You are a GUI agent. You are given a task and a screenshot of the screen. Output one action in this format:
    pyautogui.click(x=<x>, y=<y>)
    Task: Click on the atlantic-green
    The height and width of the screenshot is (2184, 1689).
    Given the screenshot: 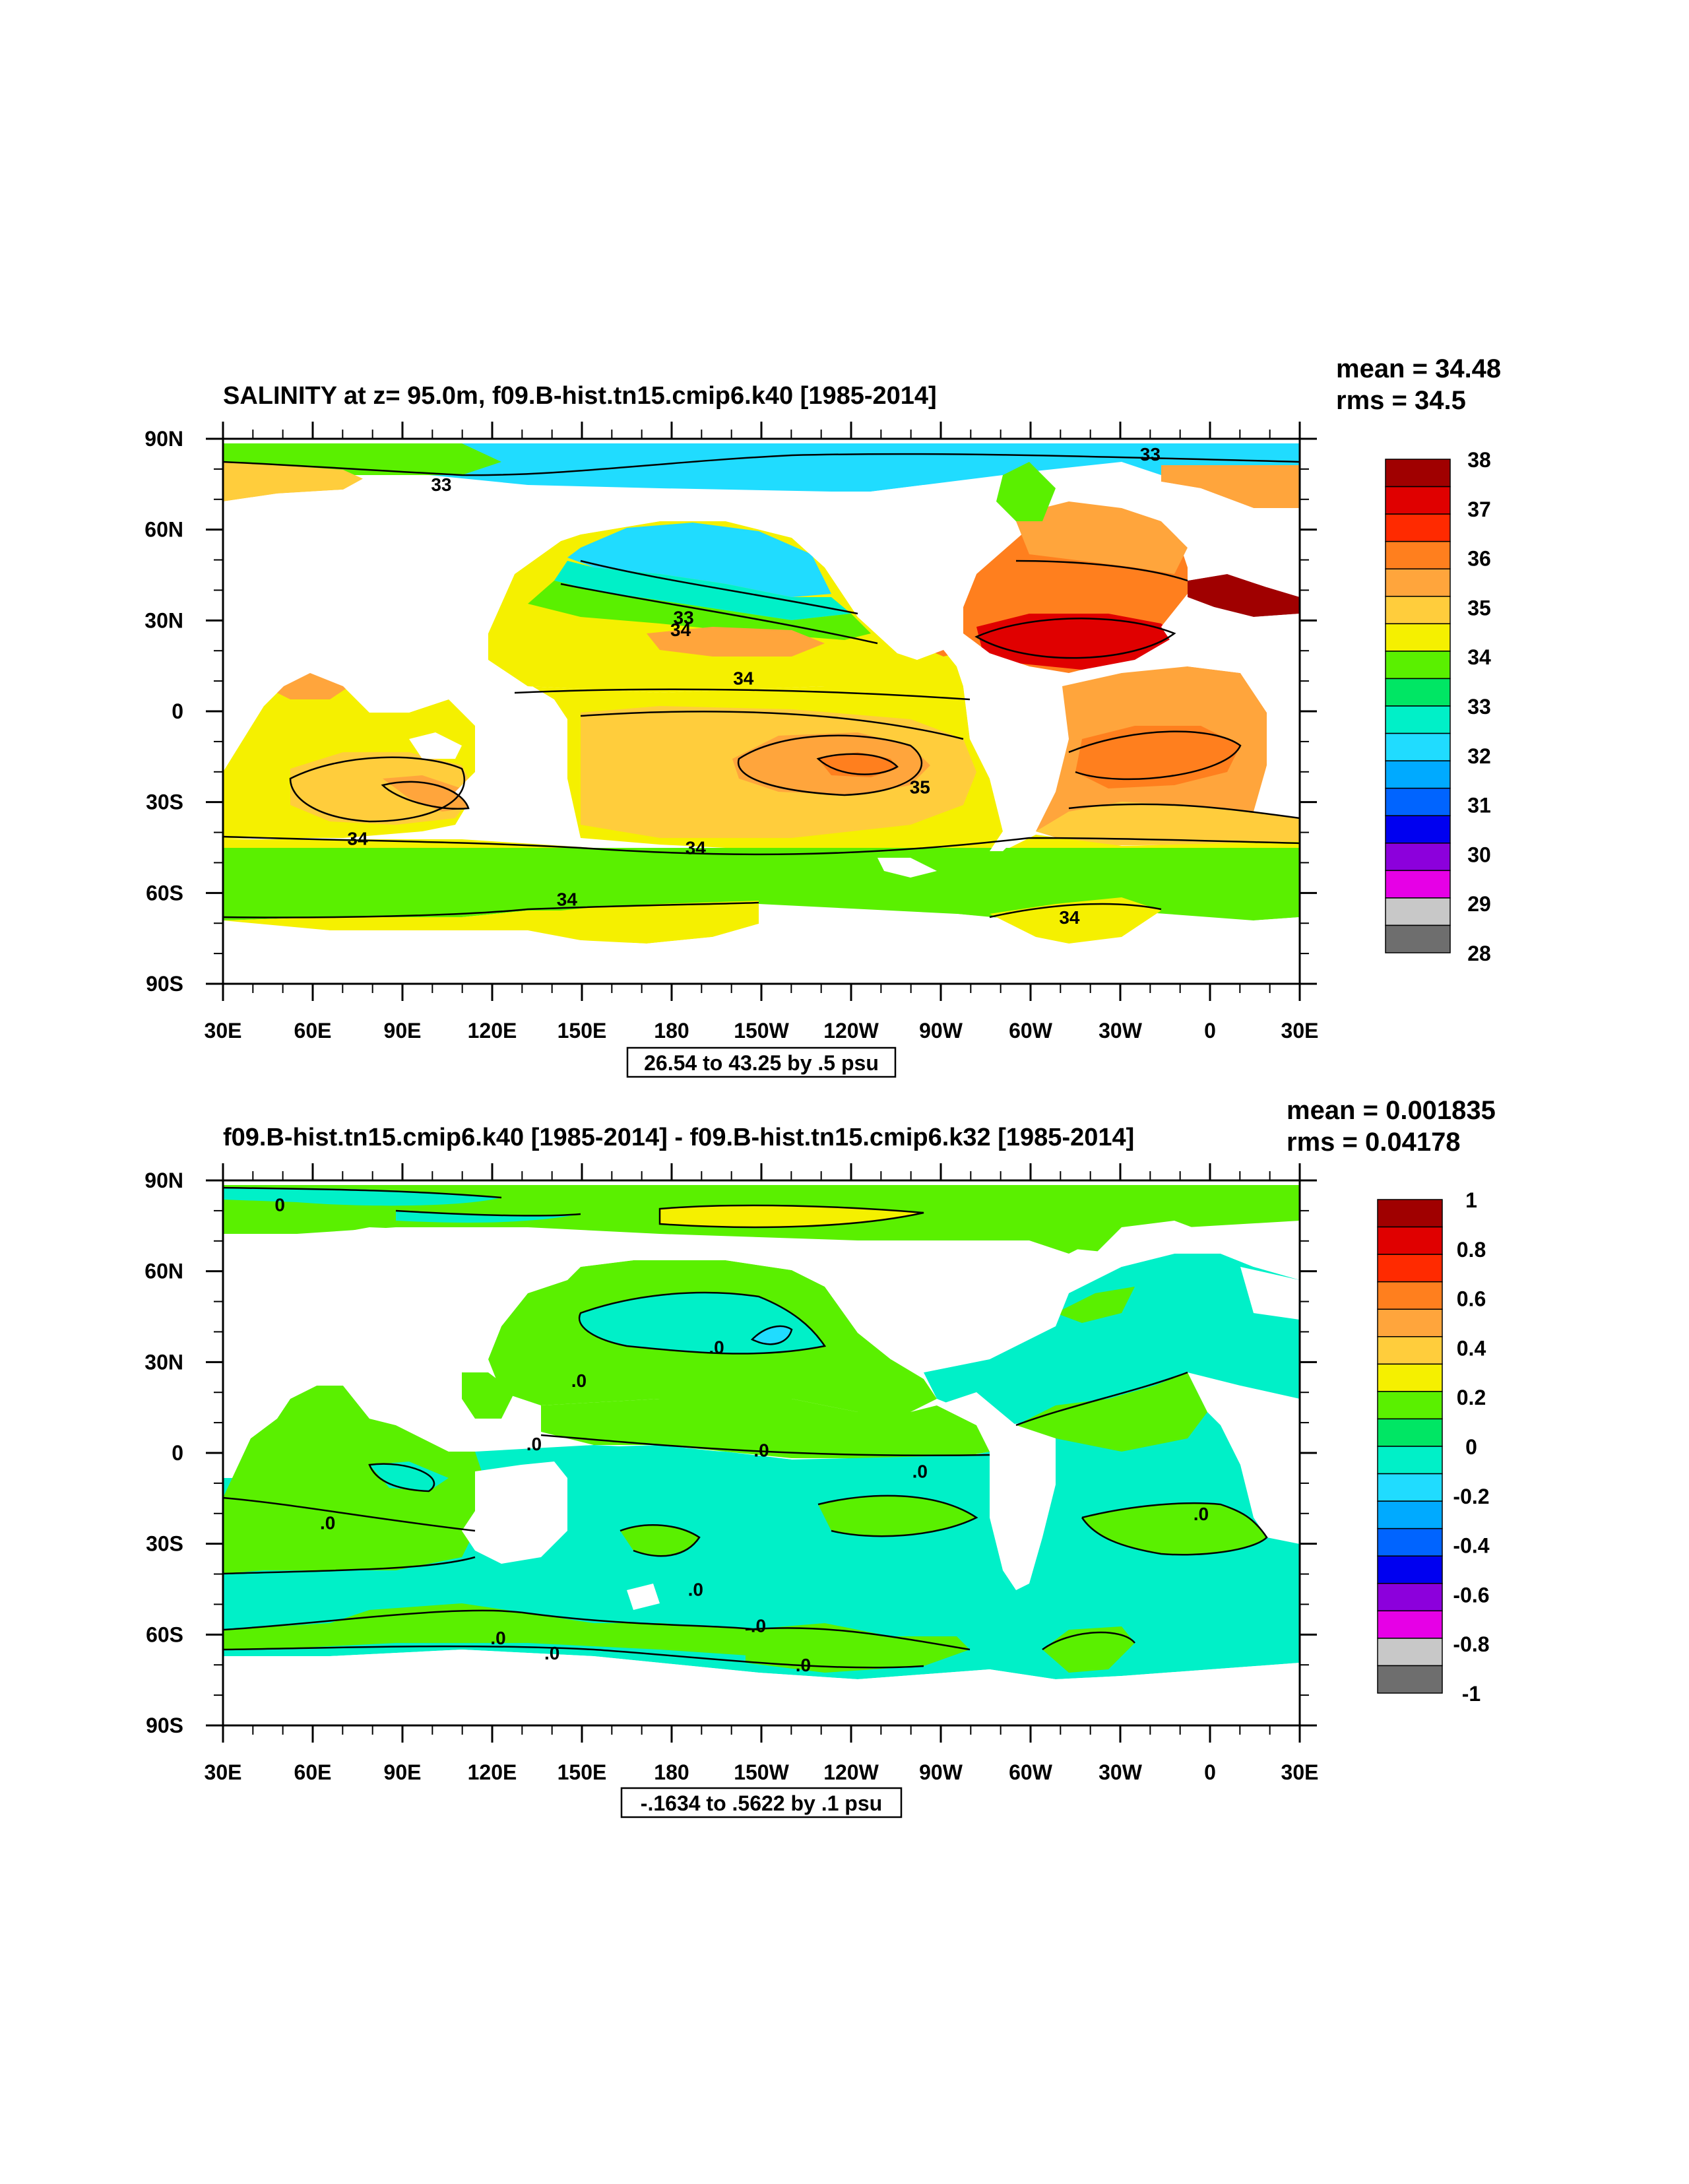 What is the action you would take?
    pyautogui.click(x=1111, y=1412)
    